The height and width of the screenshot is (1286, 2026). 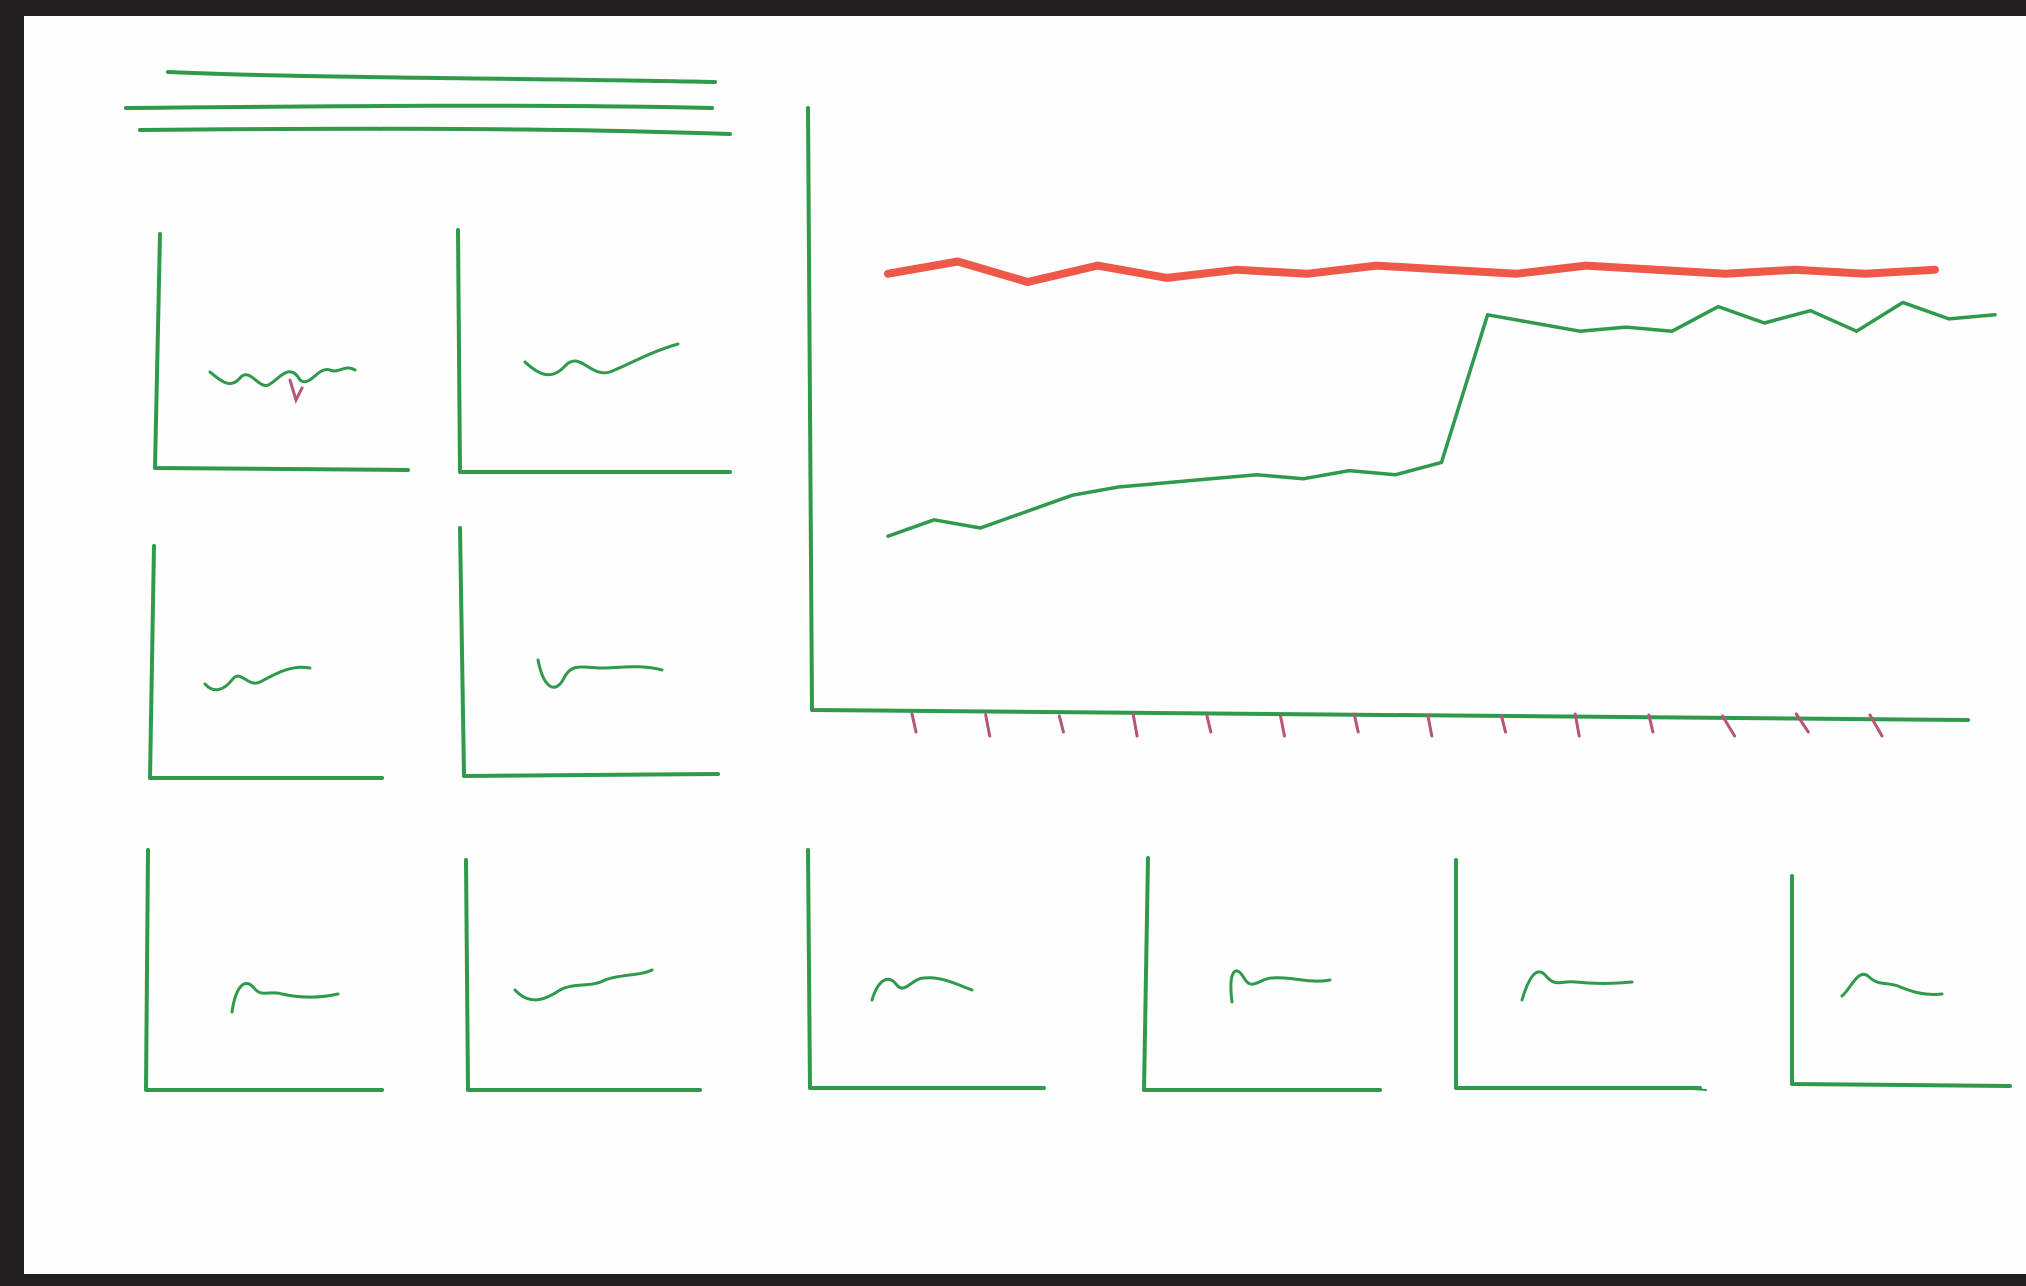 I want to click on title-placeholder, so click(x=428, y=103).